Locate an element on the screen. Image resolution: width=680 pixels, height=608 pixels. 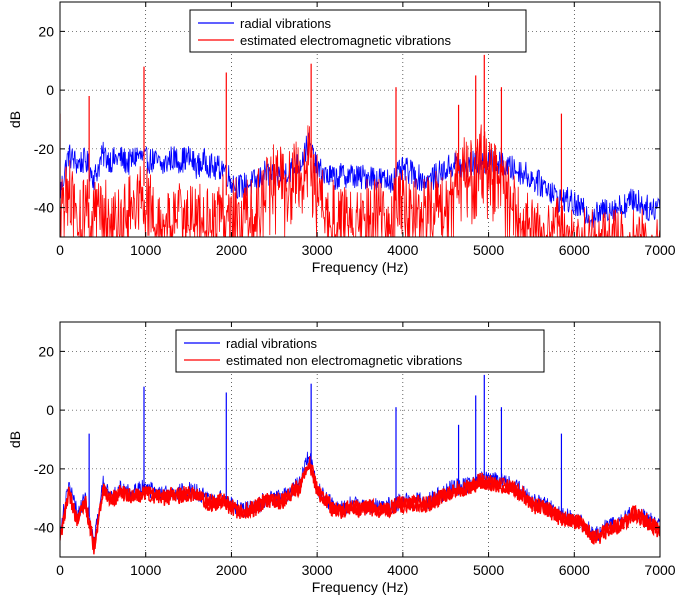
series-line-radial is located at coordinates (360, 180).